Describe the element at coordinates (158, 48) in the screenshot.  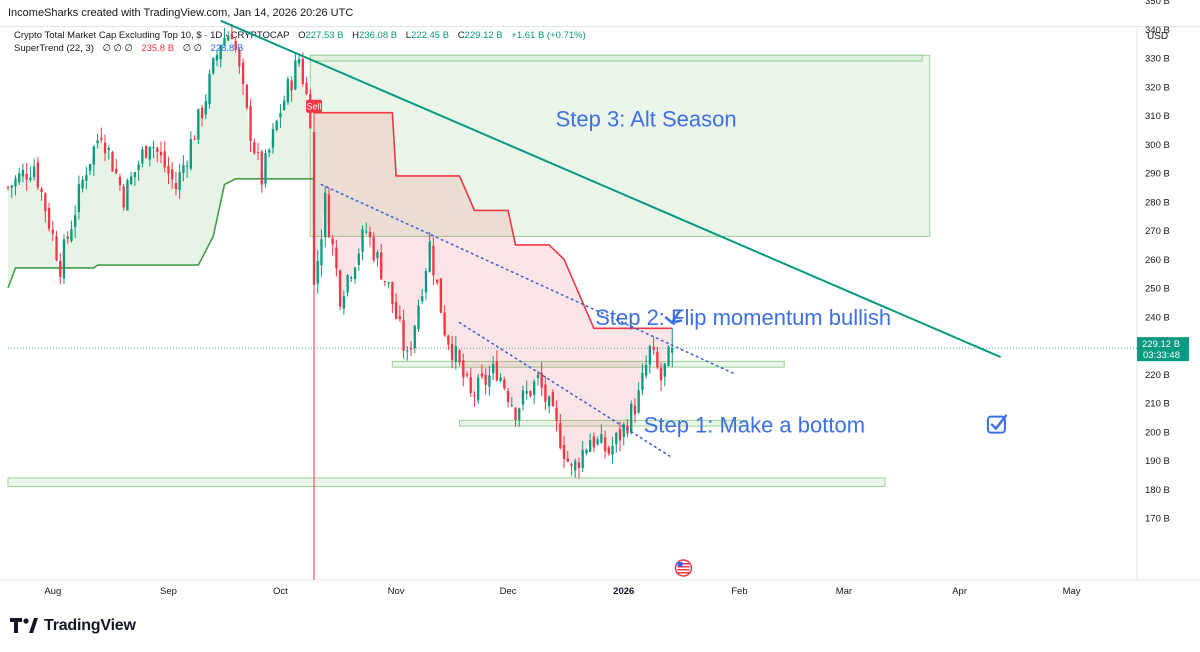
I see `indicator-value-1: 235.8 B` at that location.